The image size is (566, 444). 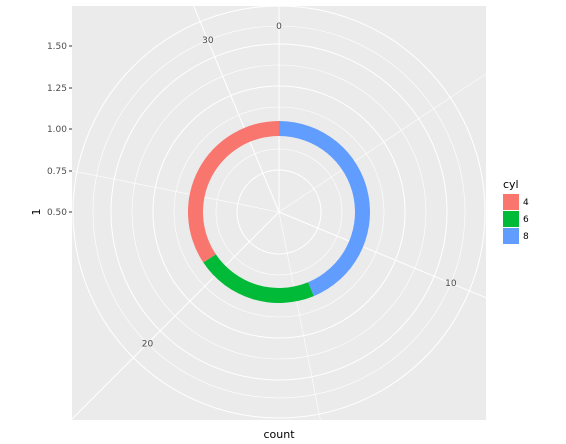 I want to click on angle-tick-label: 30, so click(x=208, y=41).